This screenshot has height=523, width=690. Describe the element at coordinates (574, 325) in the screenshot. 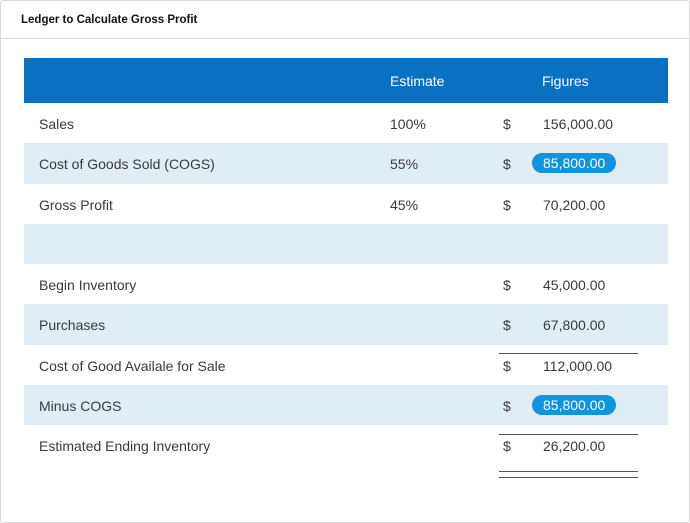

I see `row-figure: 67,800.00` at that location.